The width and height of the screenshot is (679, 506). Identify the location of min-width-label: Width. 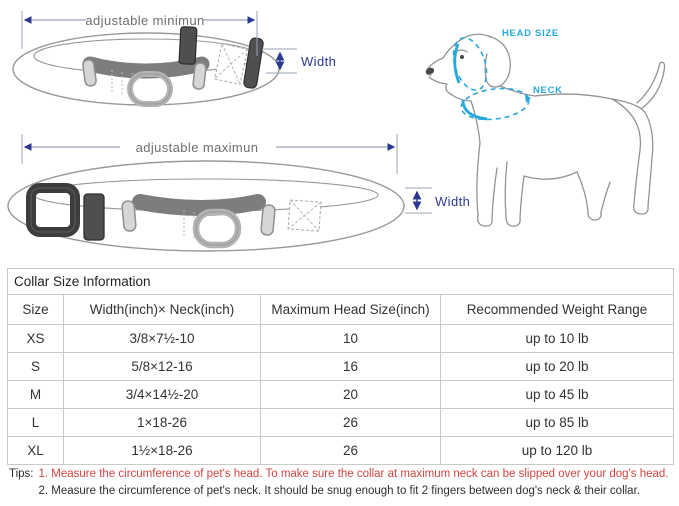
(318, 61).